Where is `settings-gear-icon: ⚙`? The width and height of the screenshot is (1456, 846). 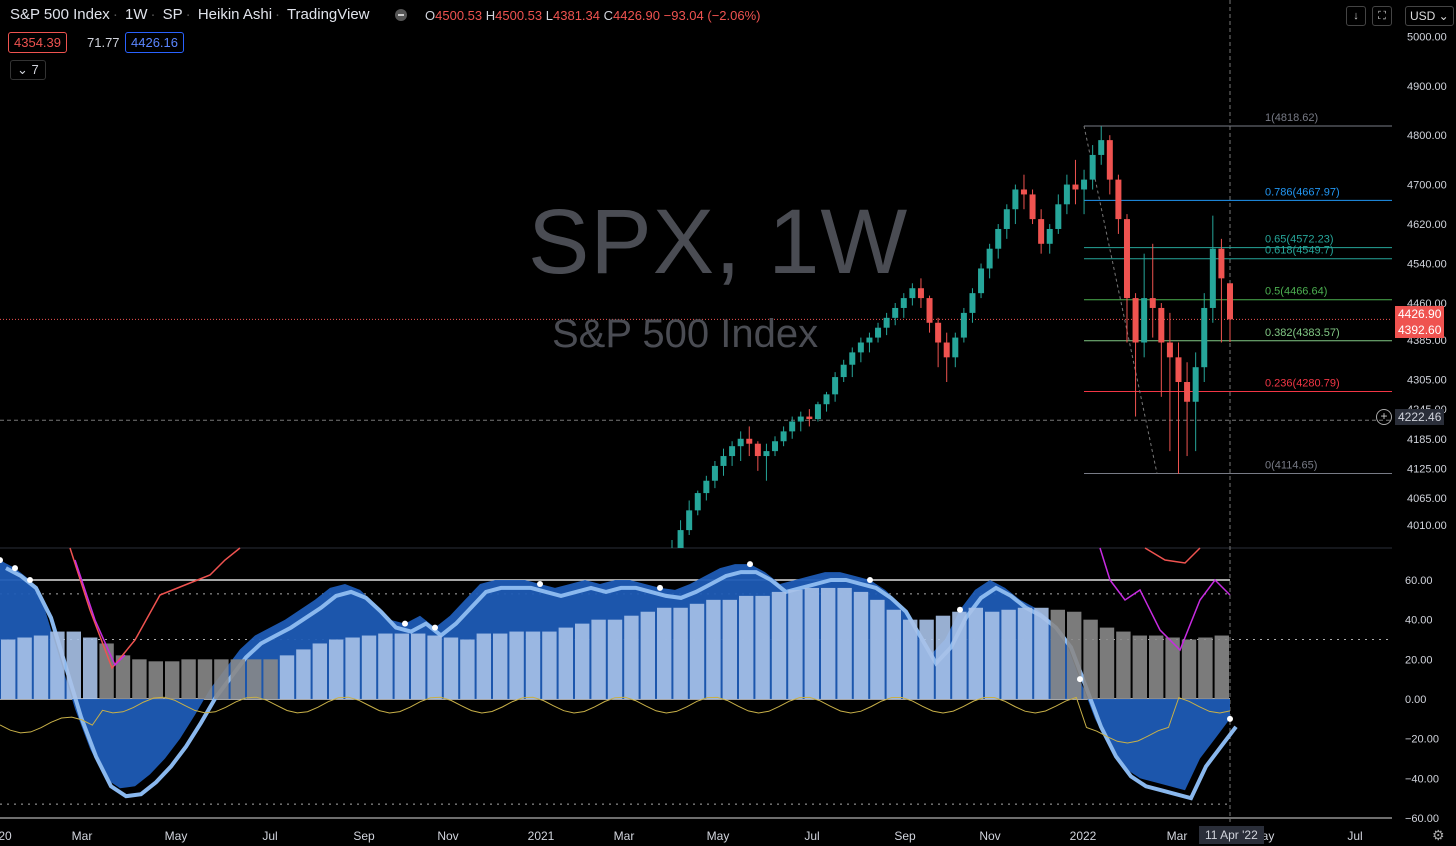 settings-gear-icon: ⚙ is located at coordinates (1438, 835).